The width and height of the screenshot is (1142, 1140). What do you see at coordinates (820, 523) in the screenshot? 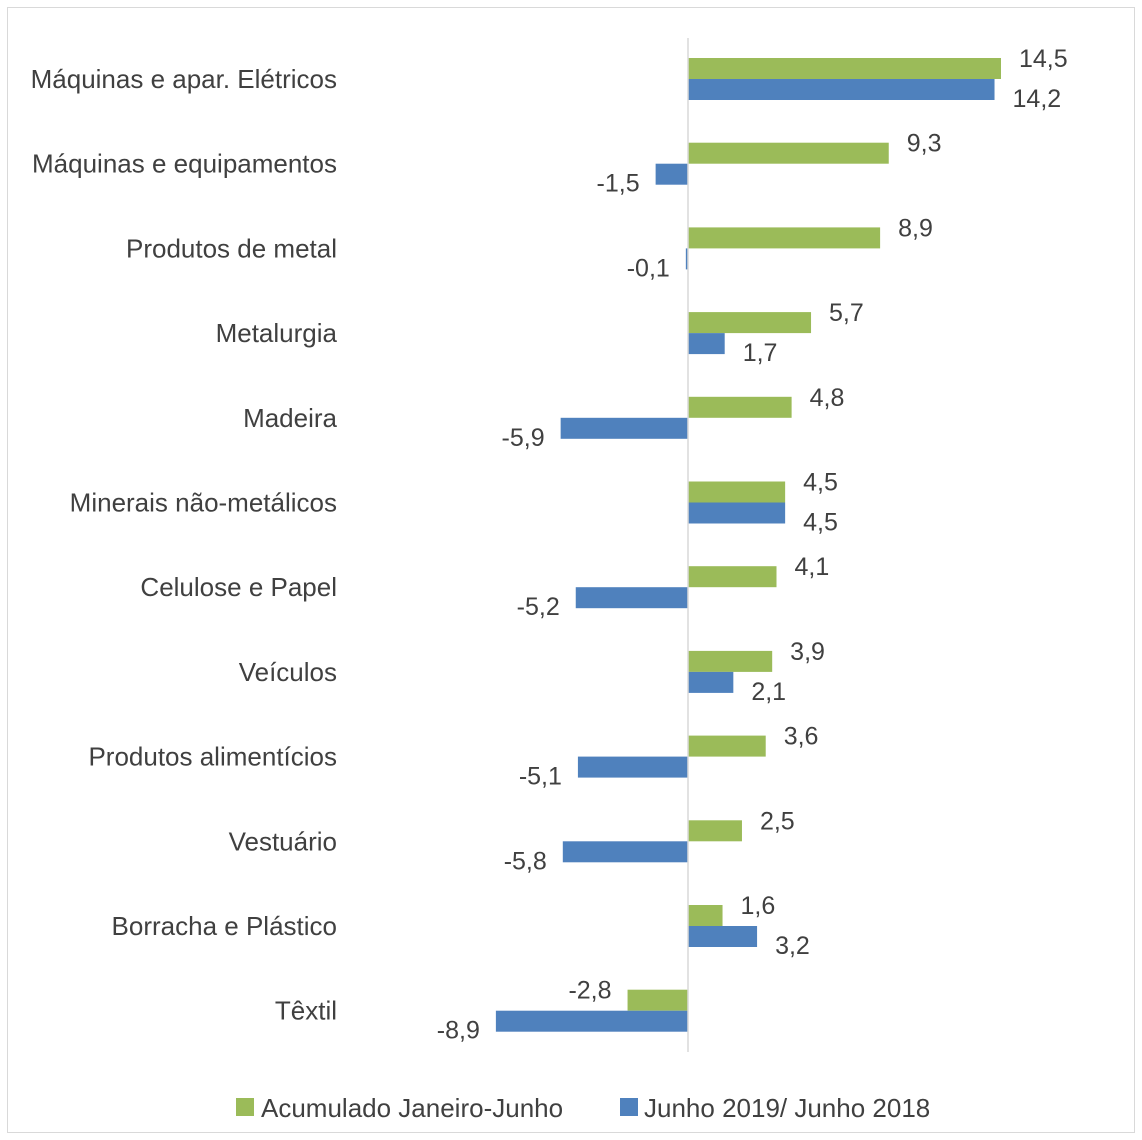
I see `data-label-junho: 4,5` at bounding box center [820, 523].